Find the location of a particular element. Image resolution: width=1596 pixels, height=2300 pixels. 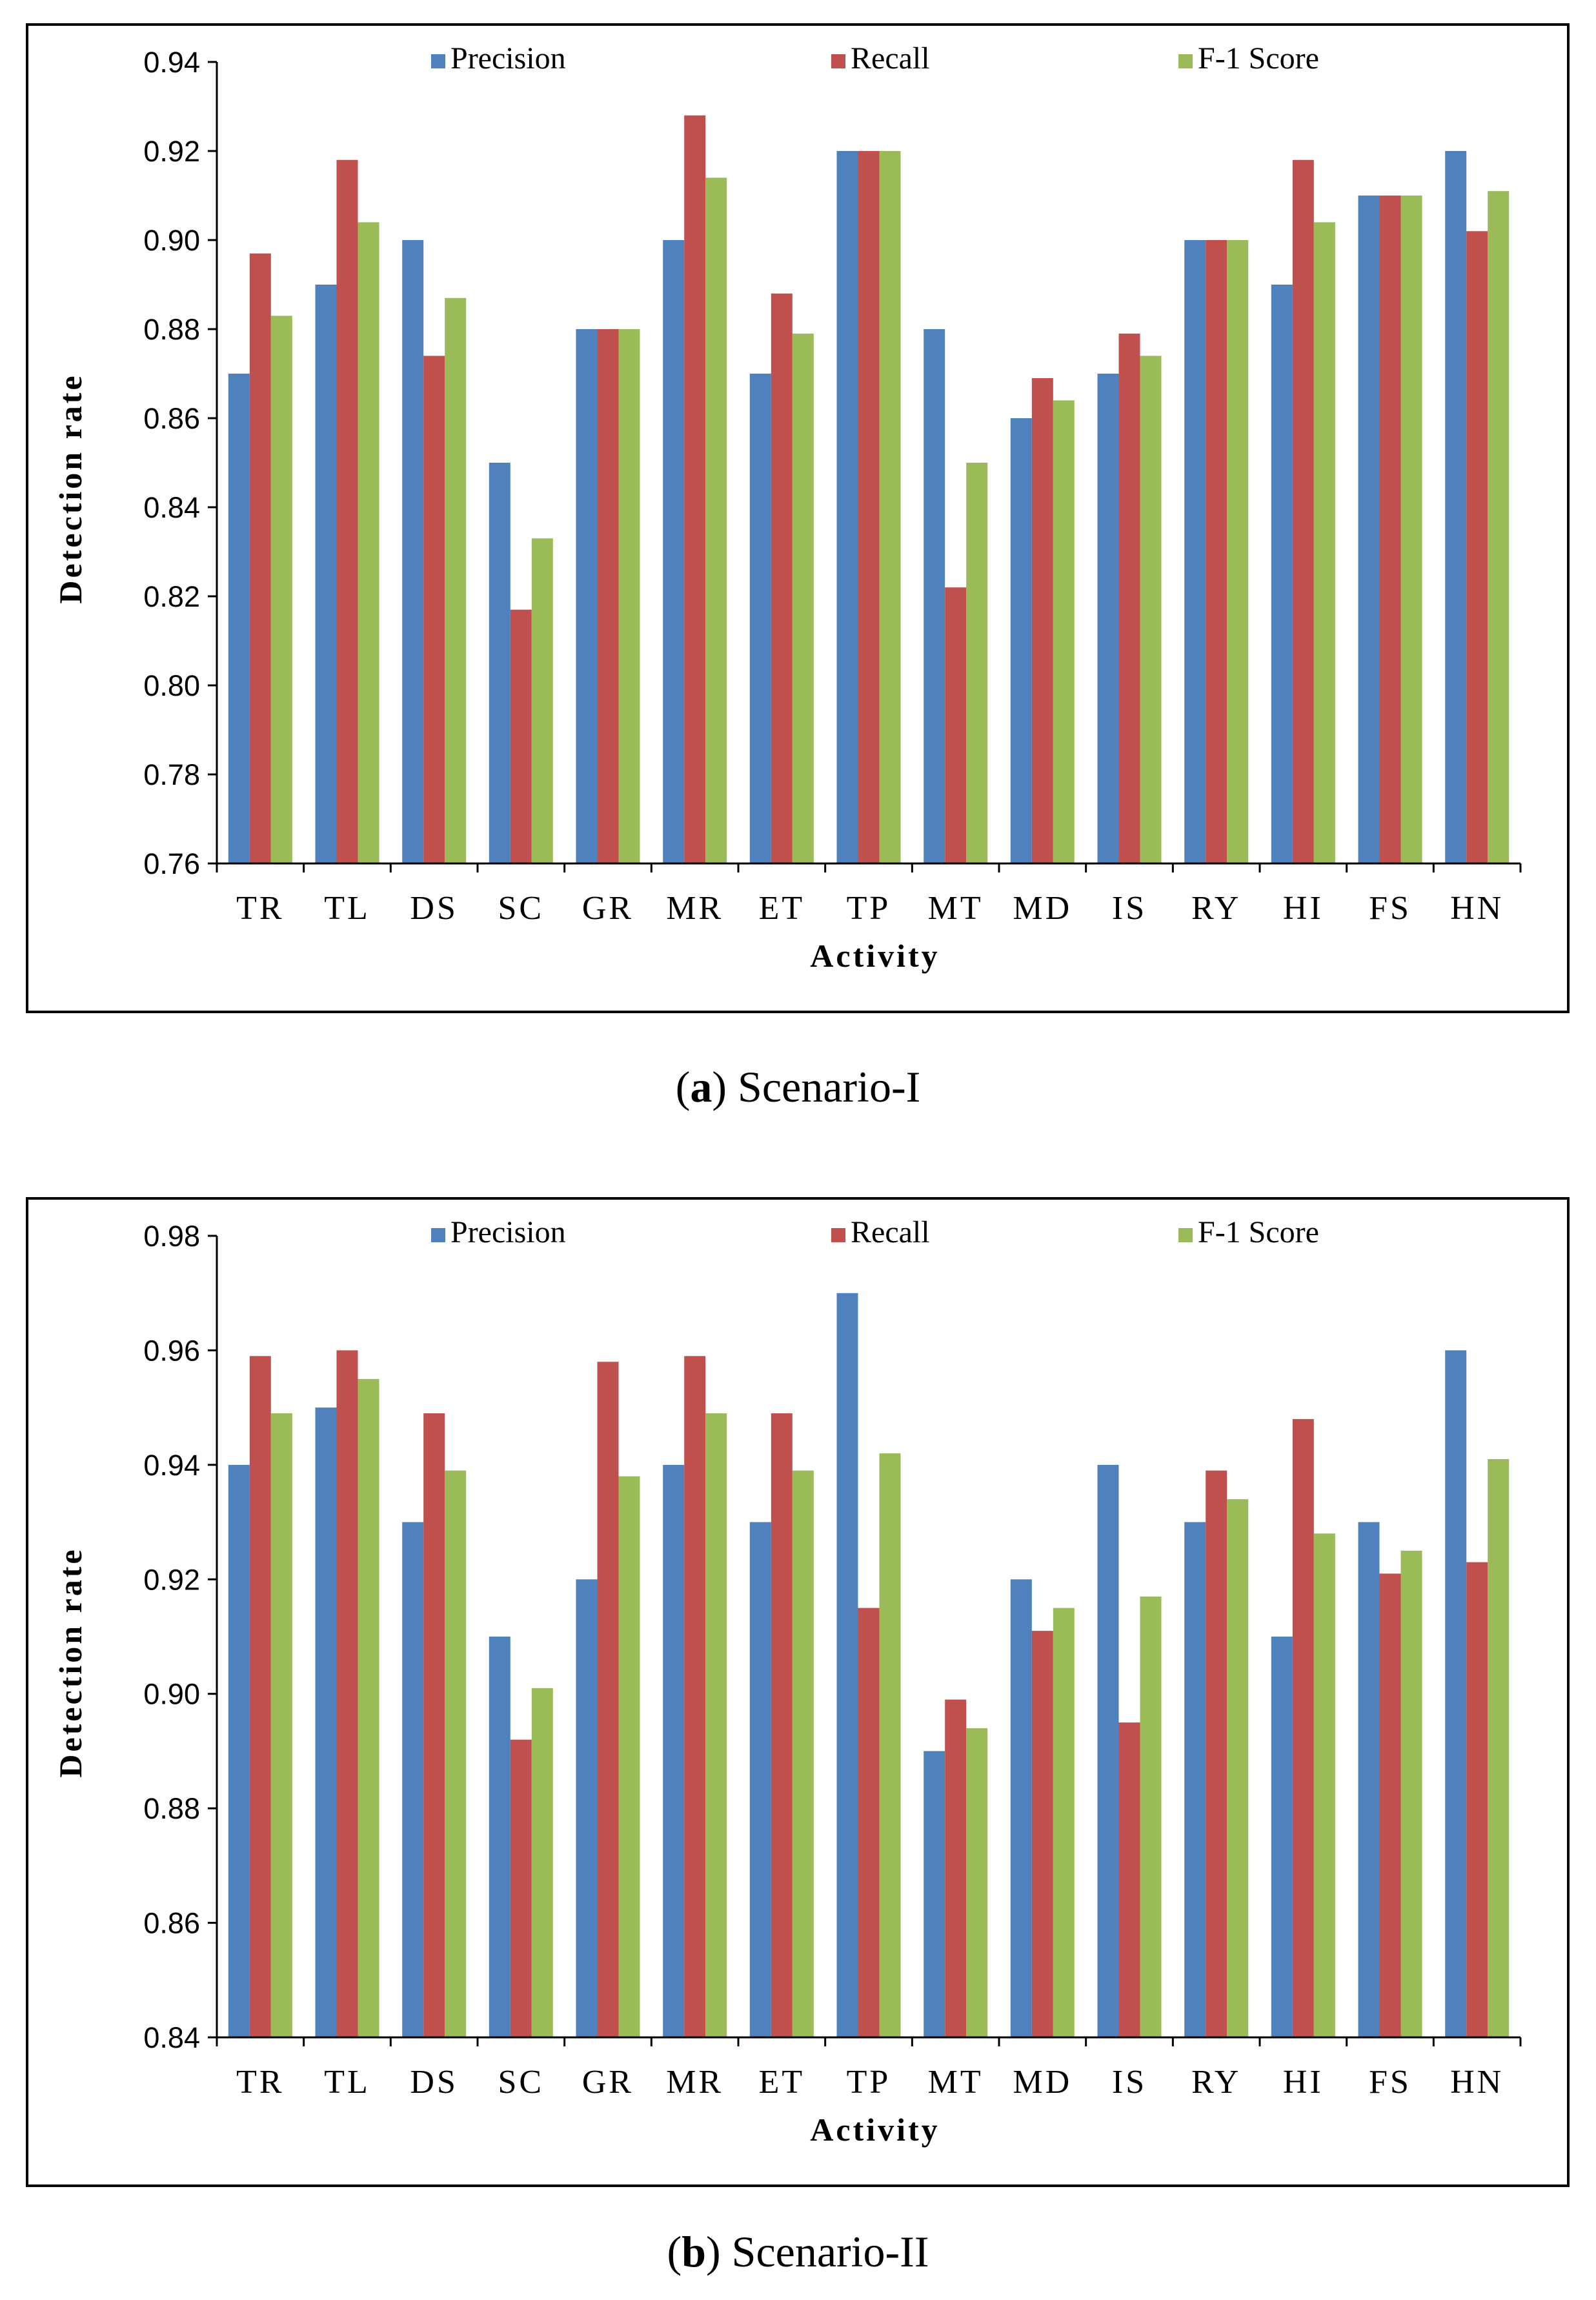

bar-recall-fs is located at coordinates (1390, 1805).